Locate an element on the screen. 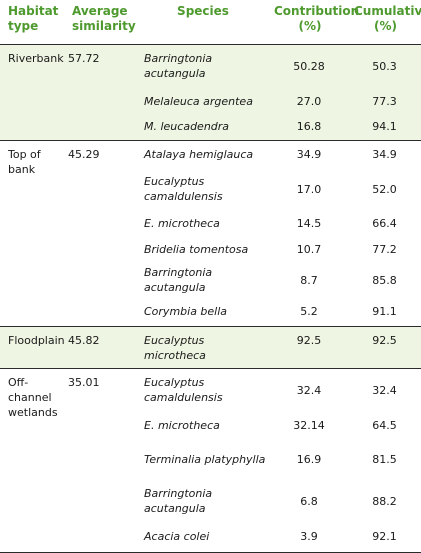  habitat-type-cell: Riverbank is located at coordinates (36, 58).